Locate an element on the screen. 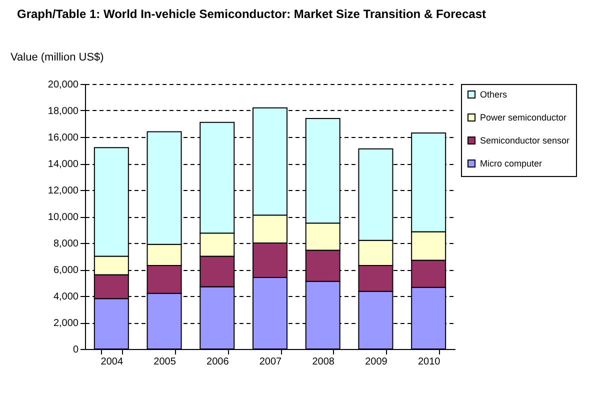 The height and width of the screenshot is (399, 603). y-tick-label: 10,000 is located at coordinates (63, 217).